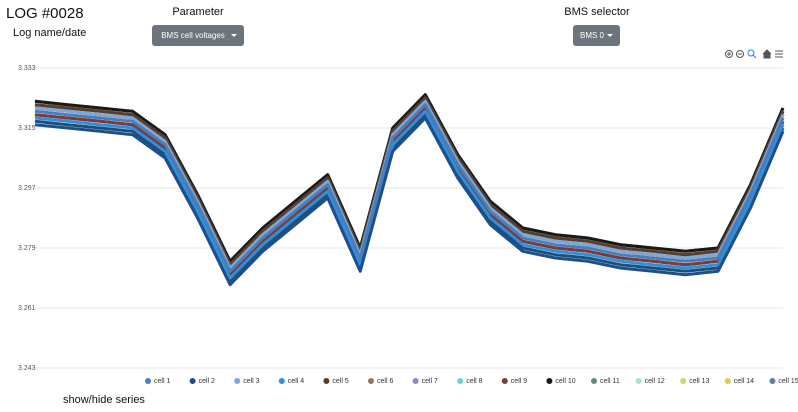 Image resolution: width=798 pixels, height=412 pixels. What do you see at coordinates (729, 54) in the screenshot?
I see `zoom-in` at bounding box center [729, 54].